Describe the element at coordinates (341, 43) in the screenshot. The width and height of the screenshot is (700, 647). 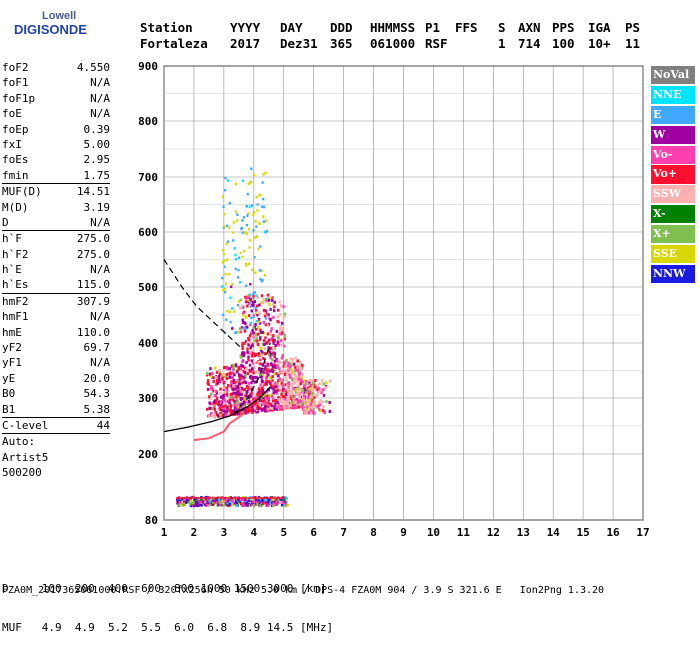
I see `header-value-3: 365` at that location.